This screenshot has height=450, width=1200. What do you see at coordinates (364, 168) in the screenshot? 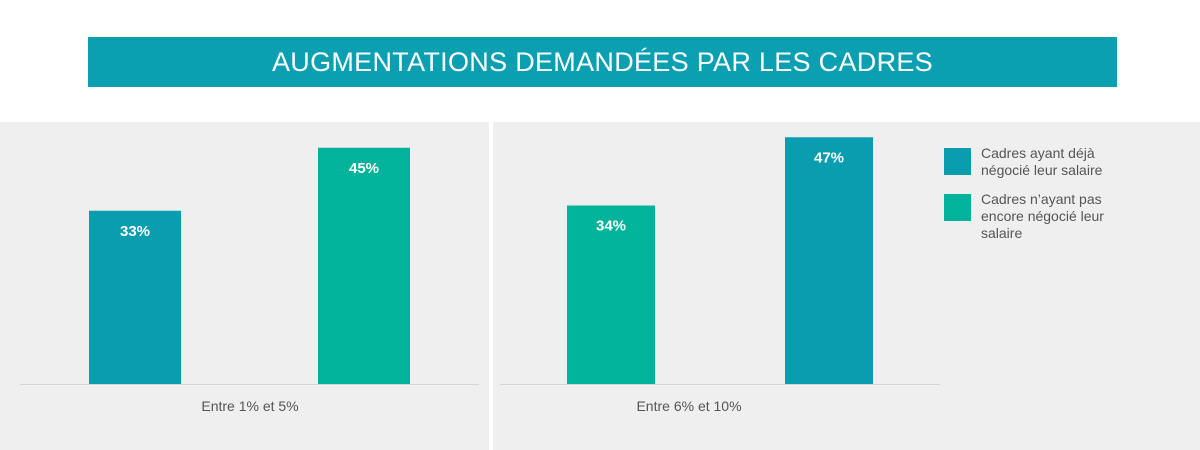
I see `bar-value-label: 45%` at bounding box center [364, 168].